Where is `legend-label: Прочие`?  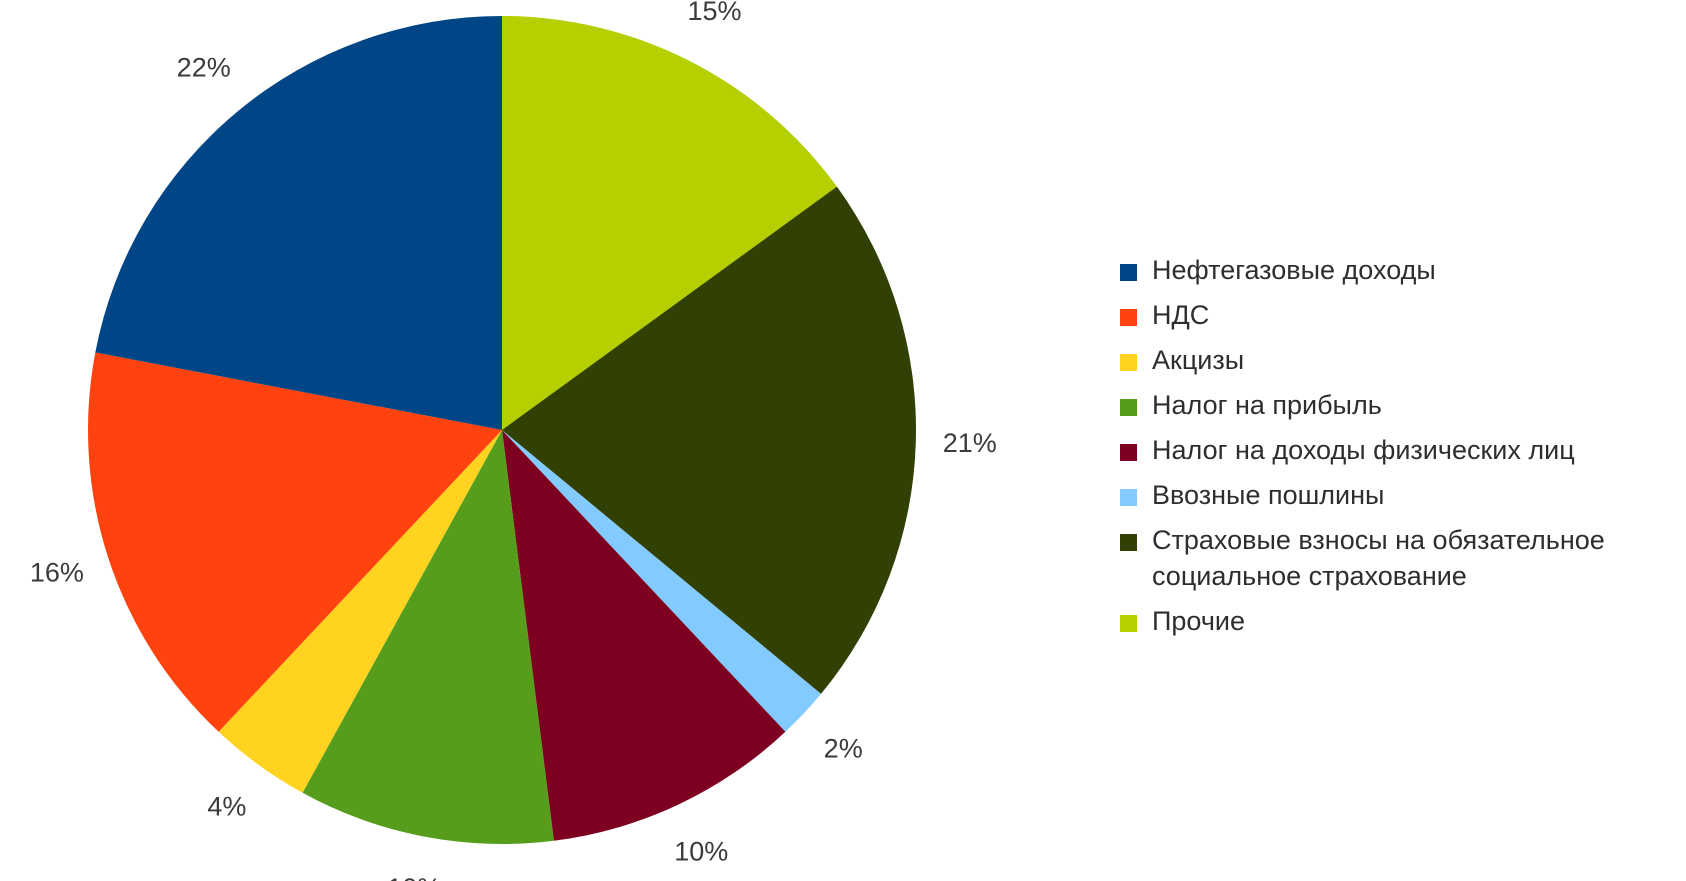 legend-label: Прочие is located at coordinates (1199, 621).